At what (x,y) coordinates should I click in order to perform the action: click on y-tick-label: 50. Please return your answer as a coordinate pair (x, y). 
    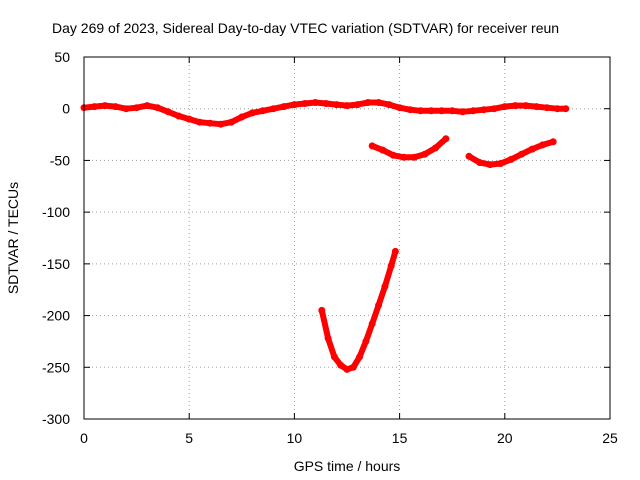
    Looking at the image, I should click on (62, 57).